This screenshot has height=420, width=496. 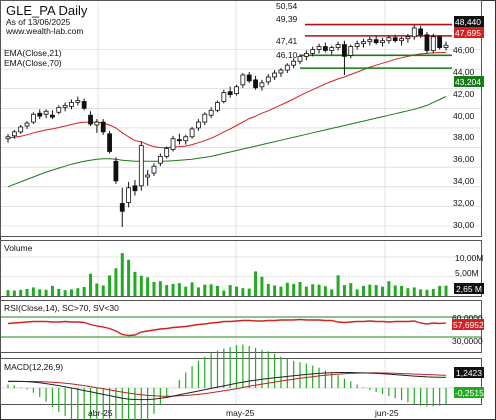 What do you see at coordinates (227, 274) in the screenshot?
I see `volume-bars` at bounding box center [227, 274].